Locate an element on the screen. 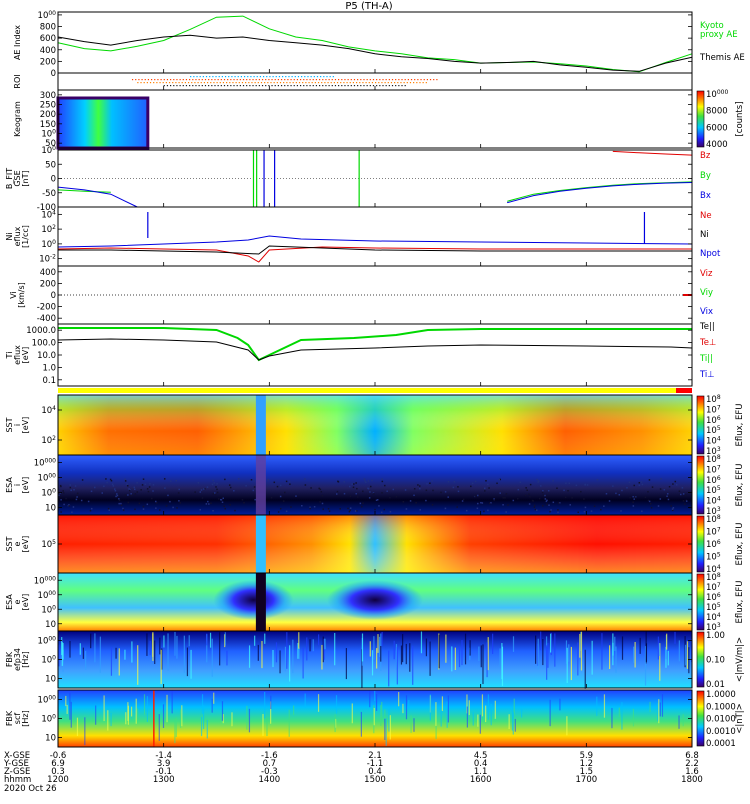 This screenshot has height=804, width=750. sst_i-ylabel: SST is located at coordinates (9, 424).